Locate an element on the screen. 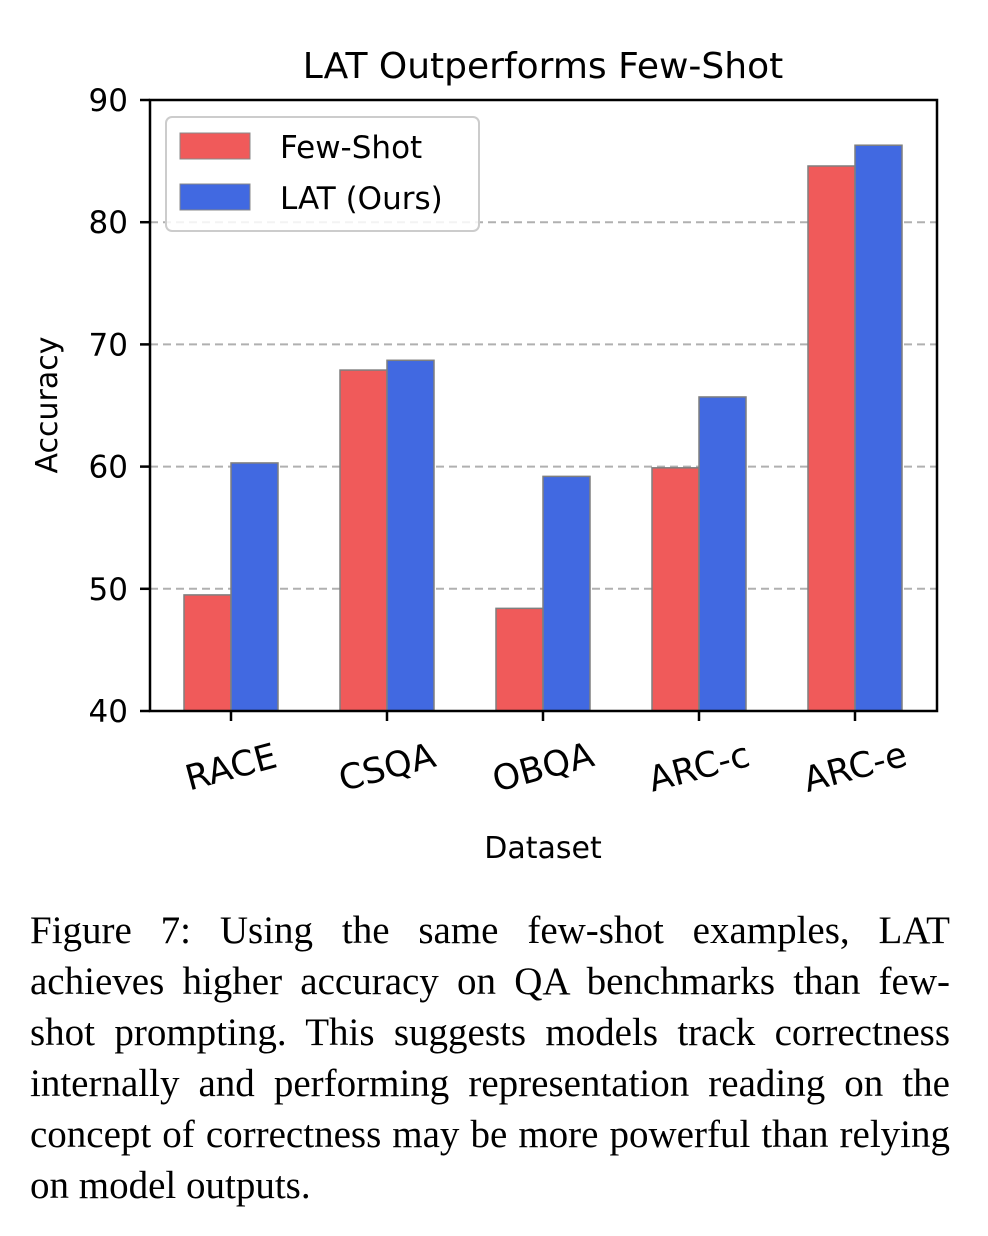 Image resolution: width=988 pixels, height=1236 pixels. bar-few-shot-arc-e is located at coordinates (831, 438).